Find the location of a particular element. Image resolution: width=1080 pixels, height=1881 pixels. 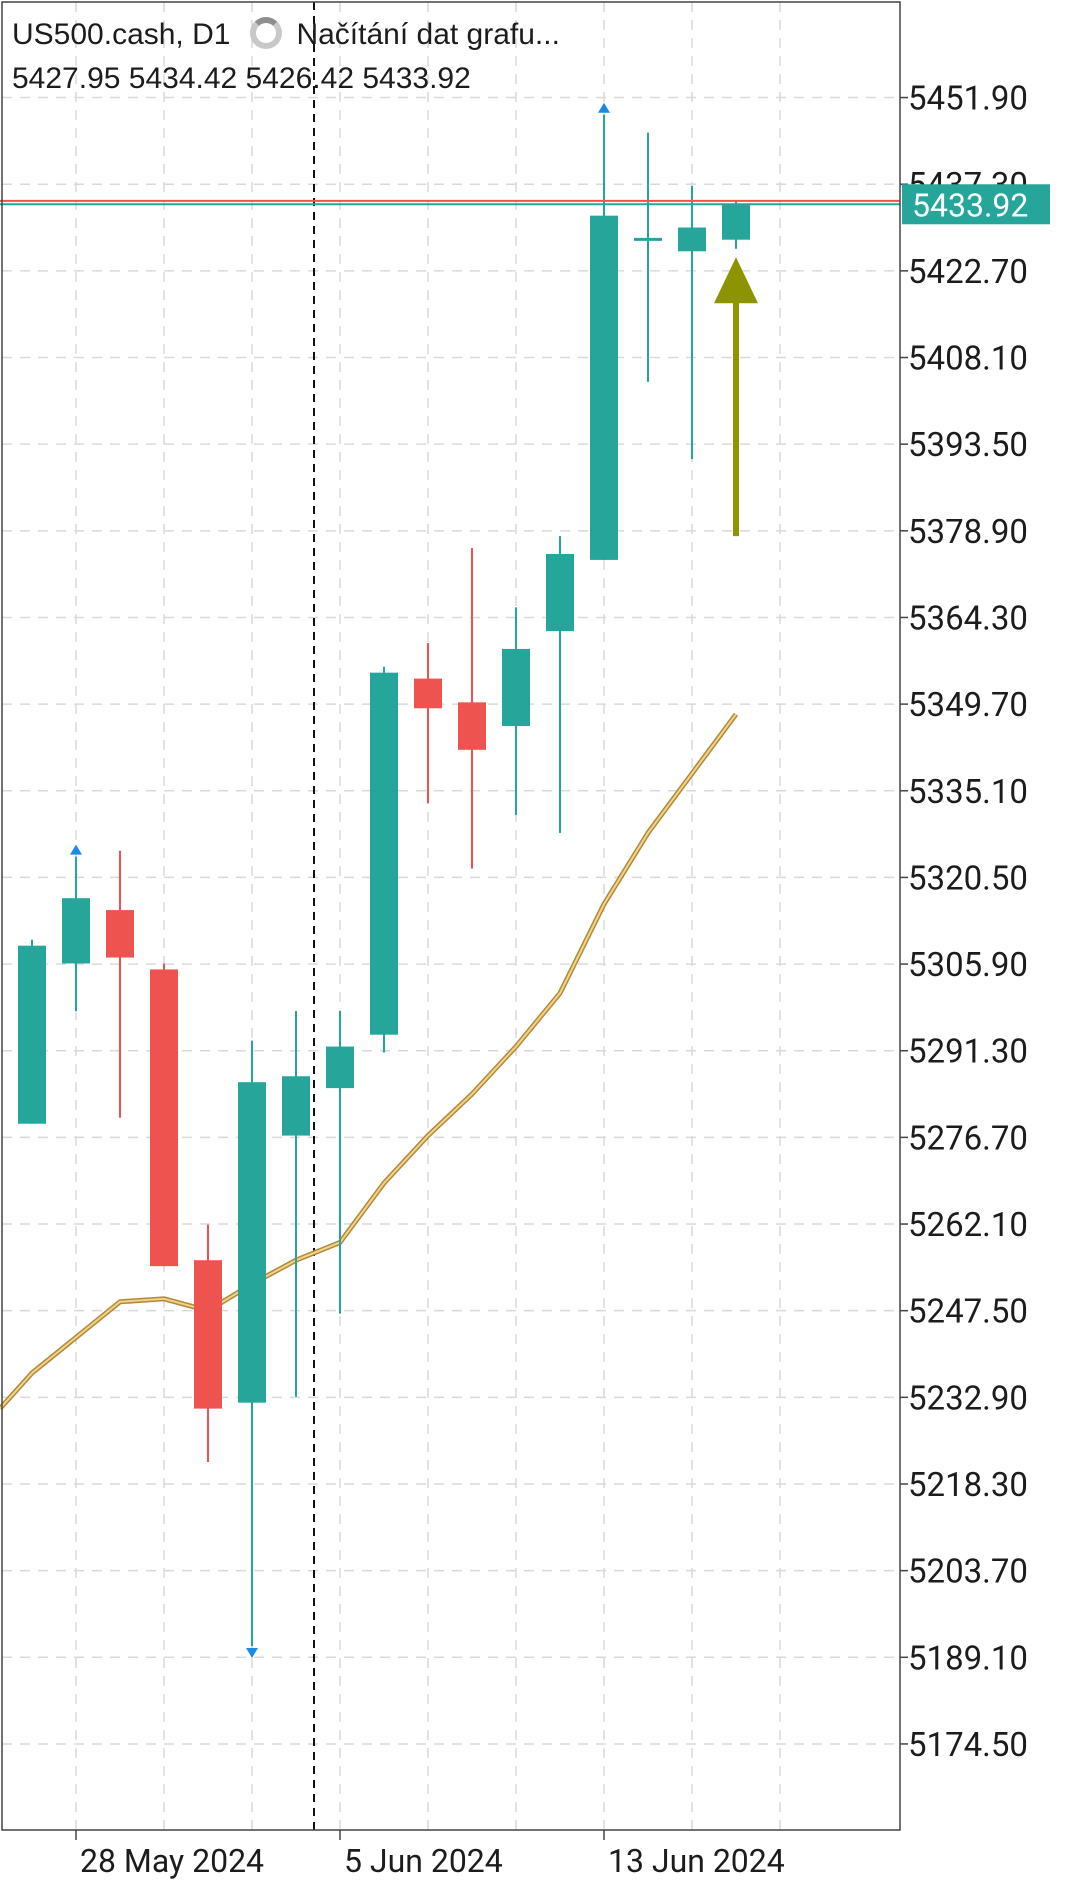

y-axis-tick-label: 5378.90 is located at coordinates (968, 532).